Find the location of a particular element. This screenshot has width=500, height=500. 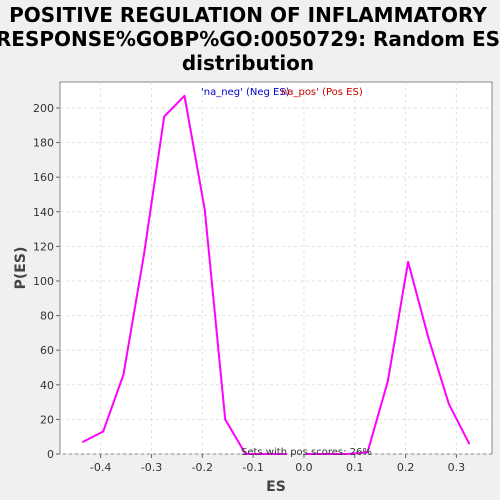

x-tick-label: 0.0 is located at coordinates (304, 467).